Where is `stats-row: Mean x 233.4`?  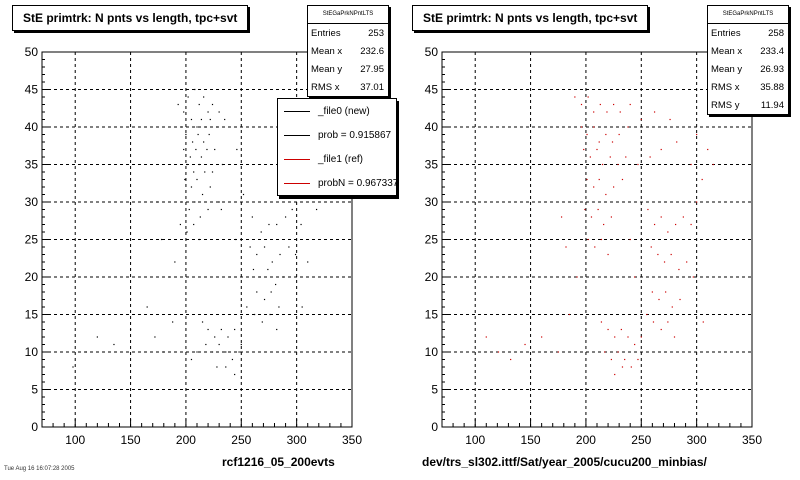 stats-row: Mean x 233.4 is located at coordinates (748, 51).